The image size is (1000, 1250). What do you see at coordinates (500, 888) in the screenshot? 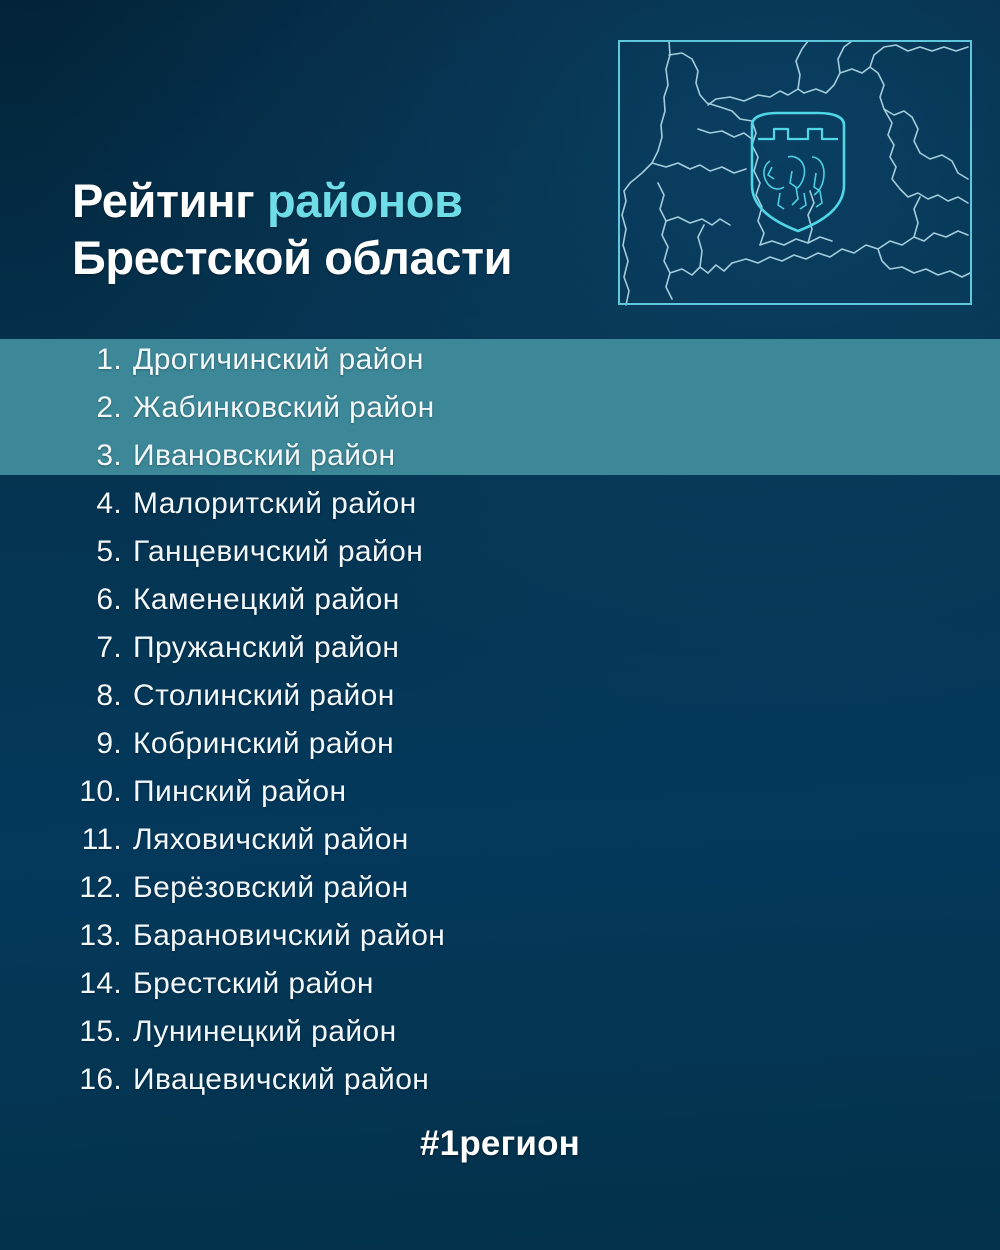
I see `ranking-row: 12. Берёзовский район` at bounding box center [500, 888].